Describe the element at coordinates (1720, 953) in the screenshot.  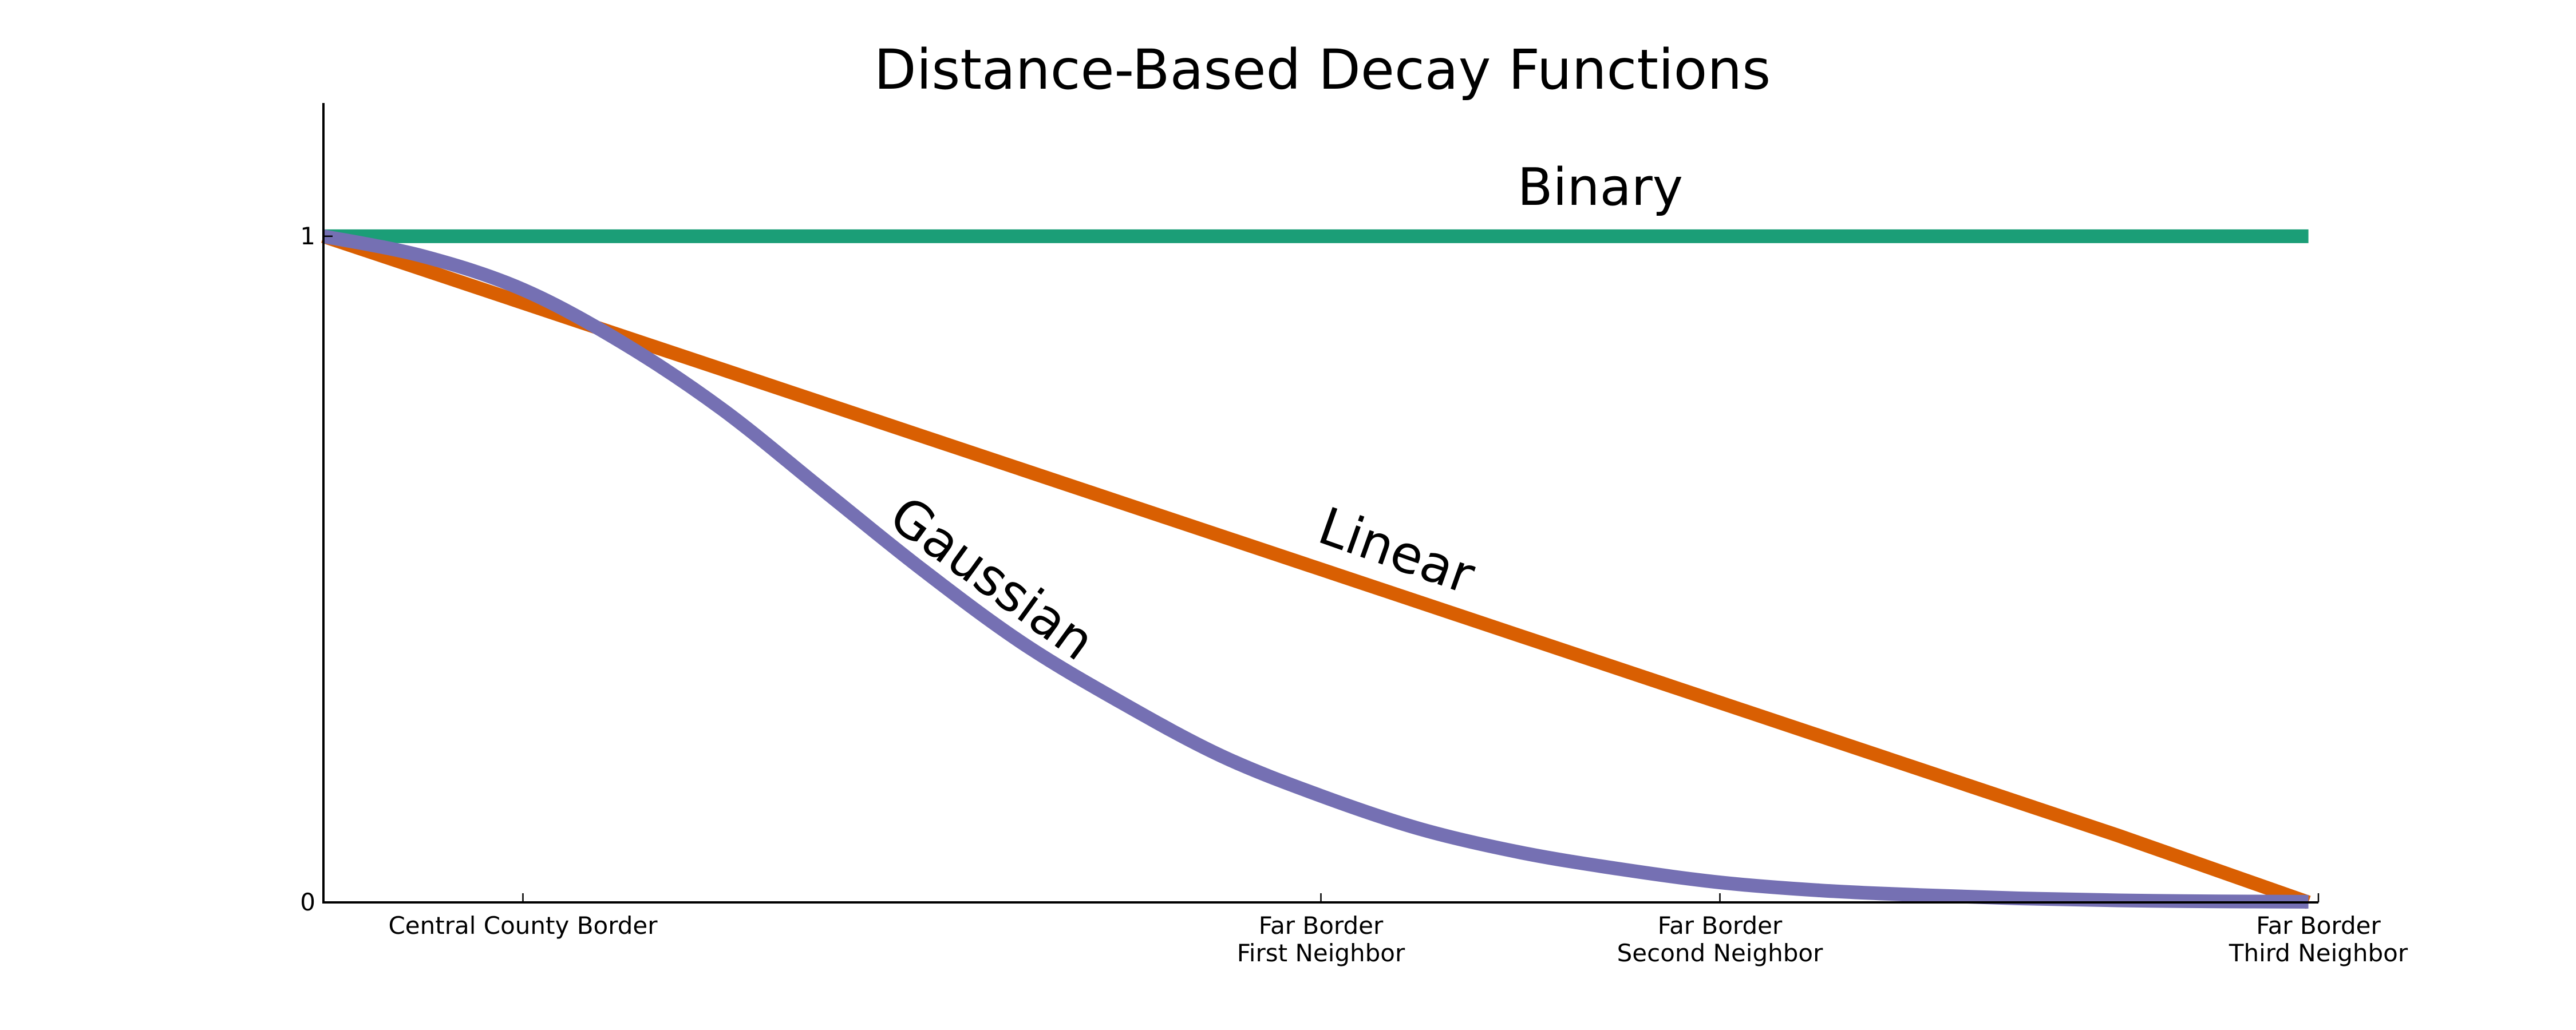
I see `x-tick-label-line: Second Neighbor` at that location.